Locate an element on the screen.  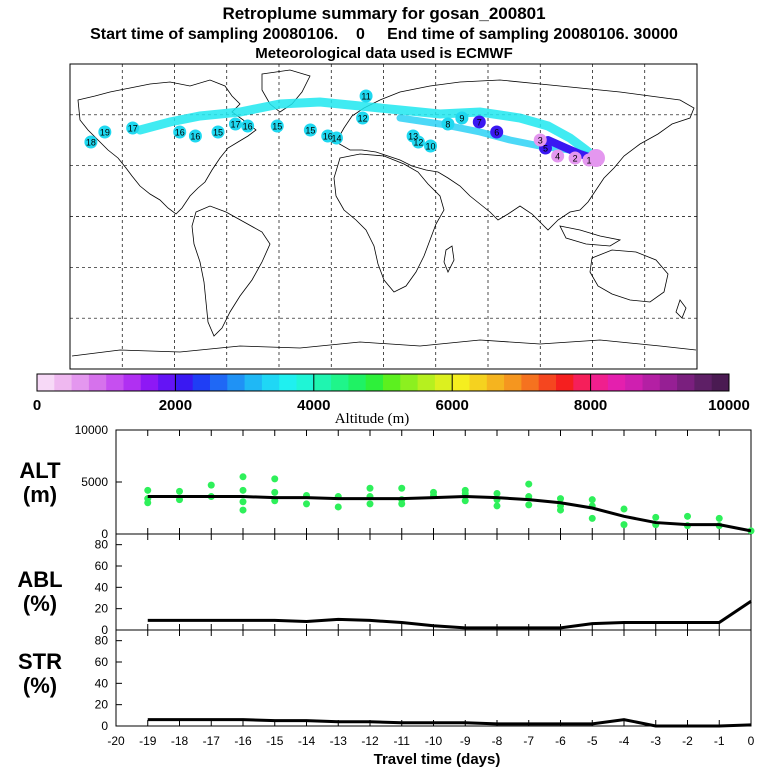
plume-day-label: 11 is located at coordinates (365, 97).